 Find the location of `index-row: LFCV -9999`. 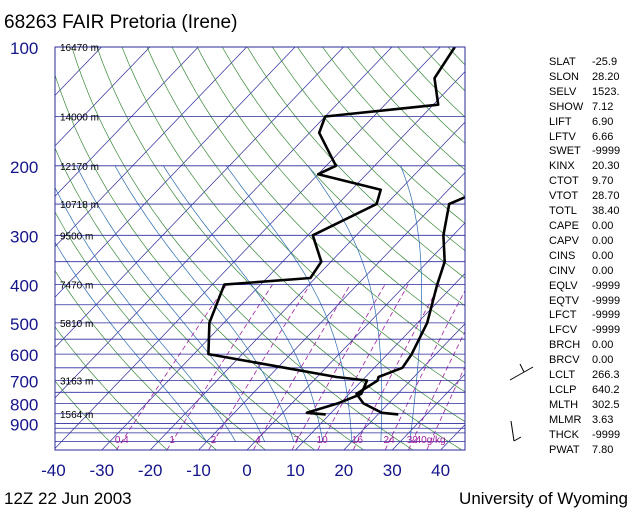

index-row: LFCV -9999 is located at coordinates (589, 330).